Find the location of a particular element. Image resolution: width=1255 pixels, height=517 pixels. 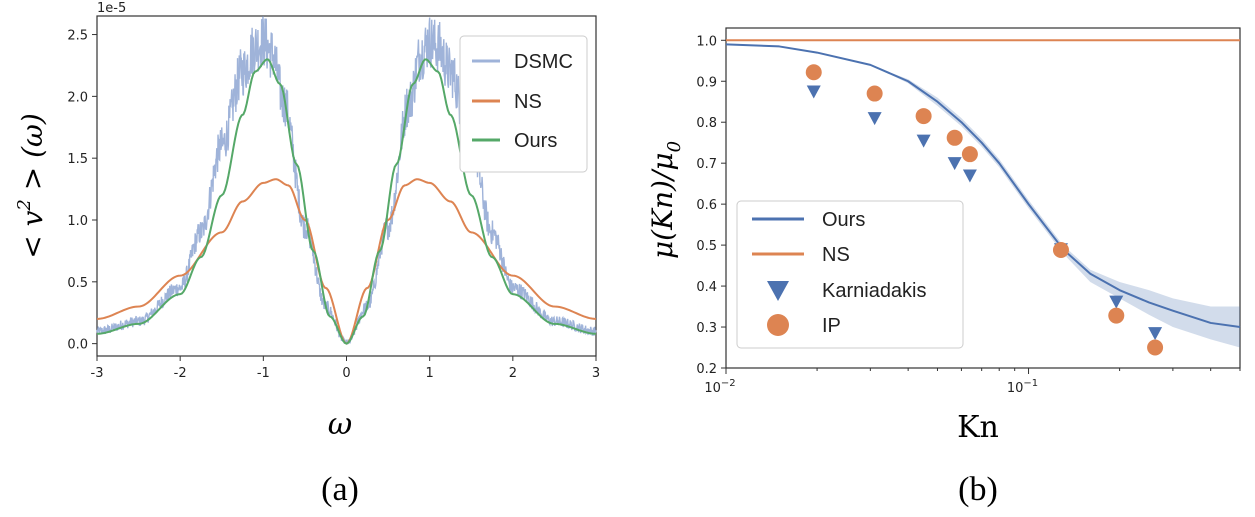

x-tick-label: 0 is located at coordinates (346, 373).